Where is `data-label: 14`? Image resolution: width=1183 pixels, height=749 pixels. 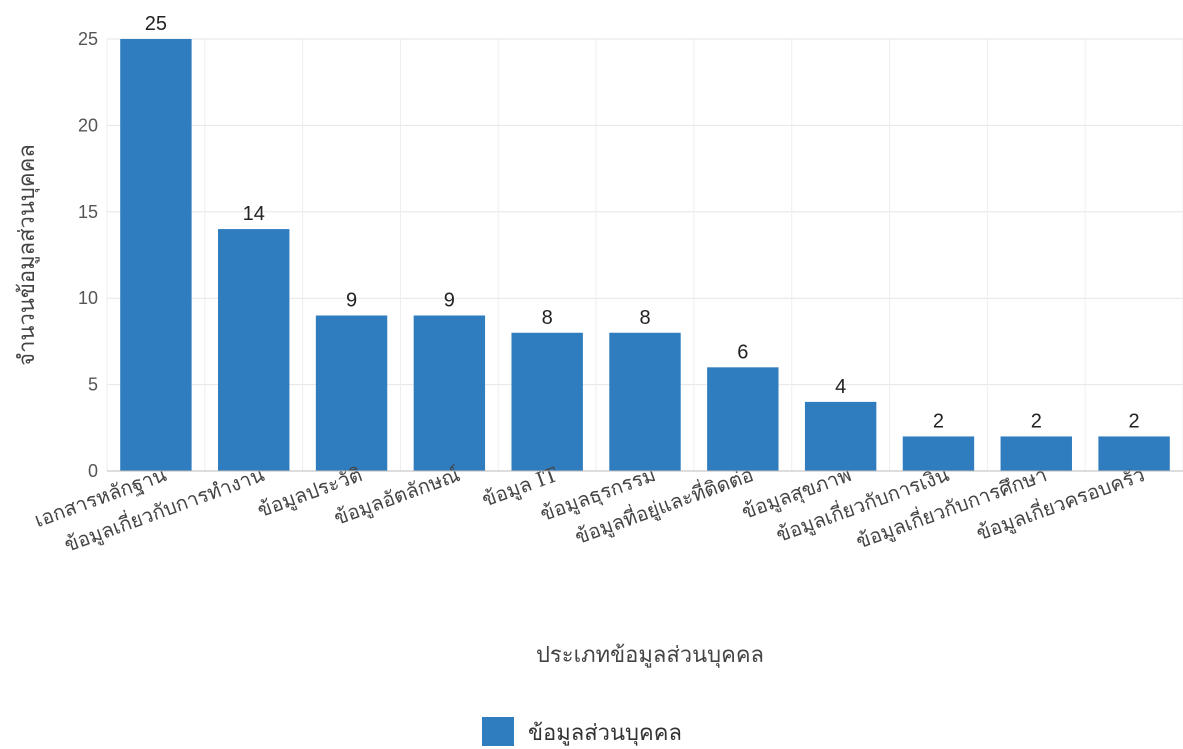
data-label: 14 is located at coordinates (254, 214).